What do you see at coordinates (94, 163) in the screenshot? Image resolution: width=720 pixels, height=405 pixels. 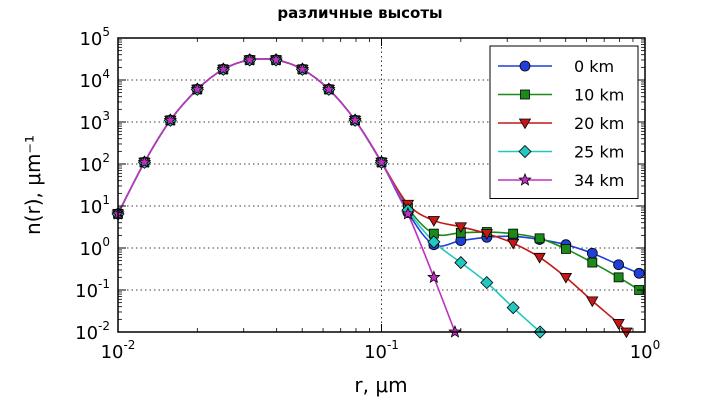 I see `y-tick-label: 10²` at bounding box center [94, 163].